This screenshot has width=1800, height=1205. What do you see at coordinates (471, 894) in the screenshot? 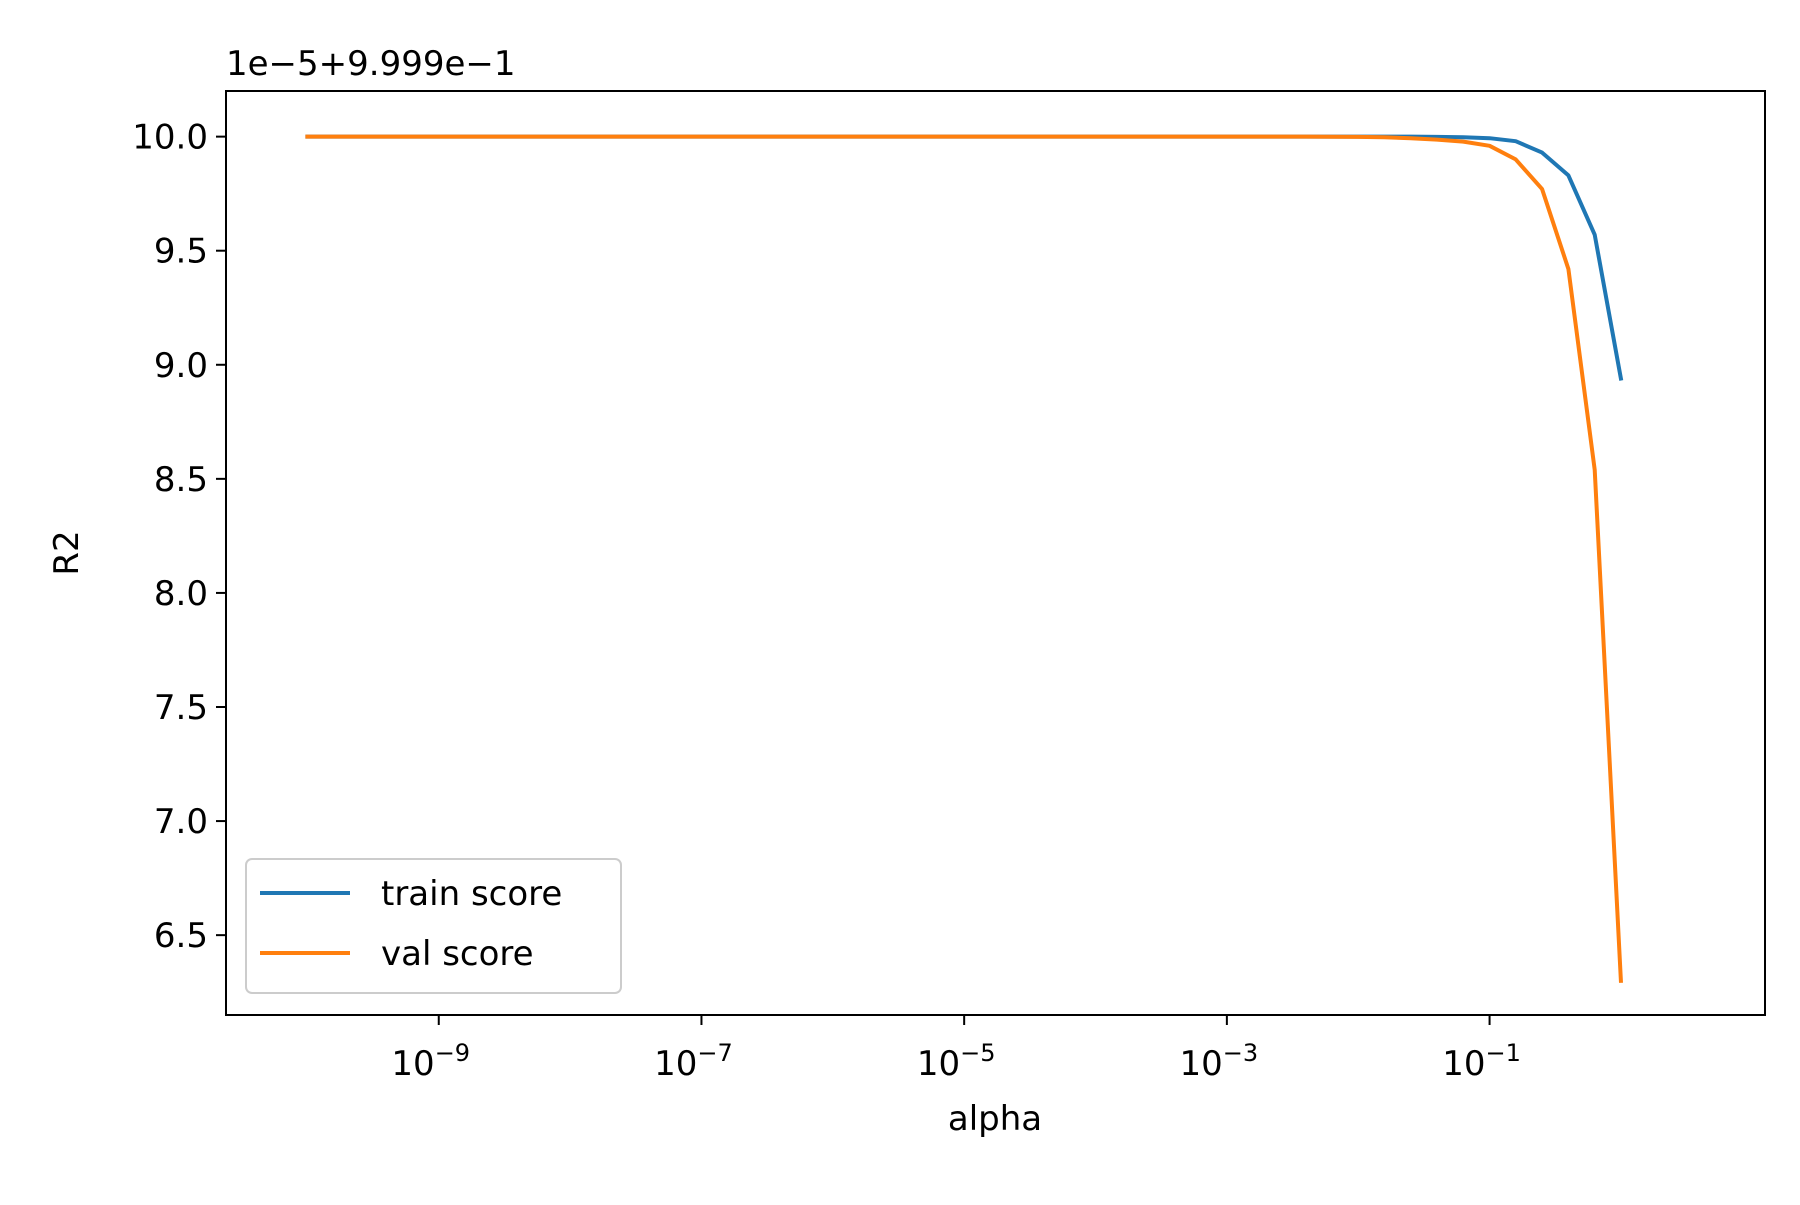
I see `legend-label-train: train score` at bounding box center [471, 894].